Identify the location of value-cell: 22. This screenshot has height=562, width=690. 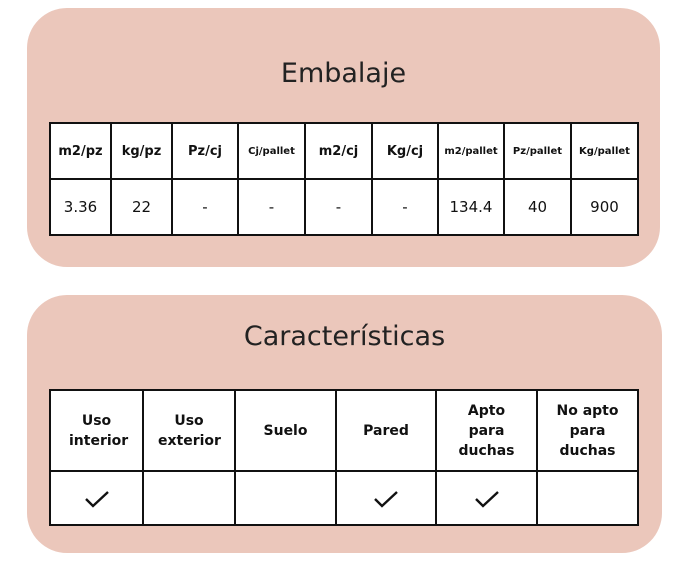
(141, 207).